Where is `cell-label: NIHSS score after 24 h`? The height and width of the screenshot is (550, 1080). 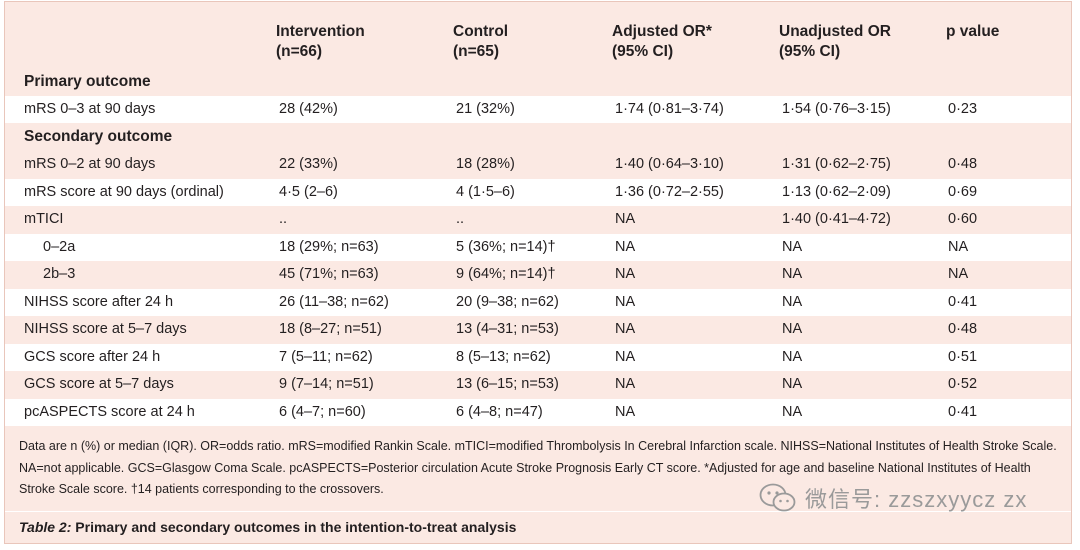
cell-label: NIHSS score after 24 h is located at coordinates (99, 301).